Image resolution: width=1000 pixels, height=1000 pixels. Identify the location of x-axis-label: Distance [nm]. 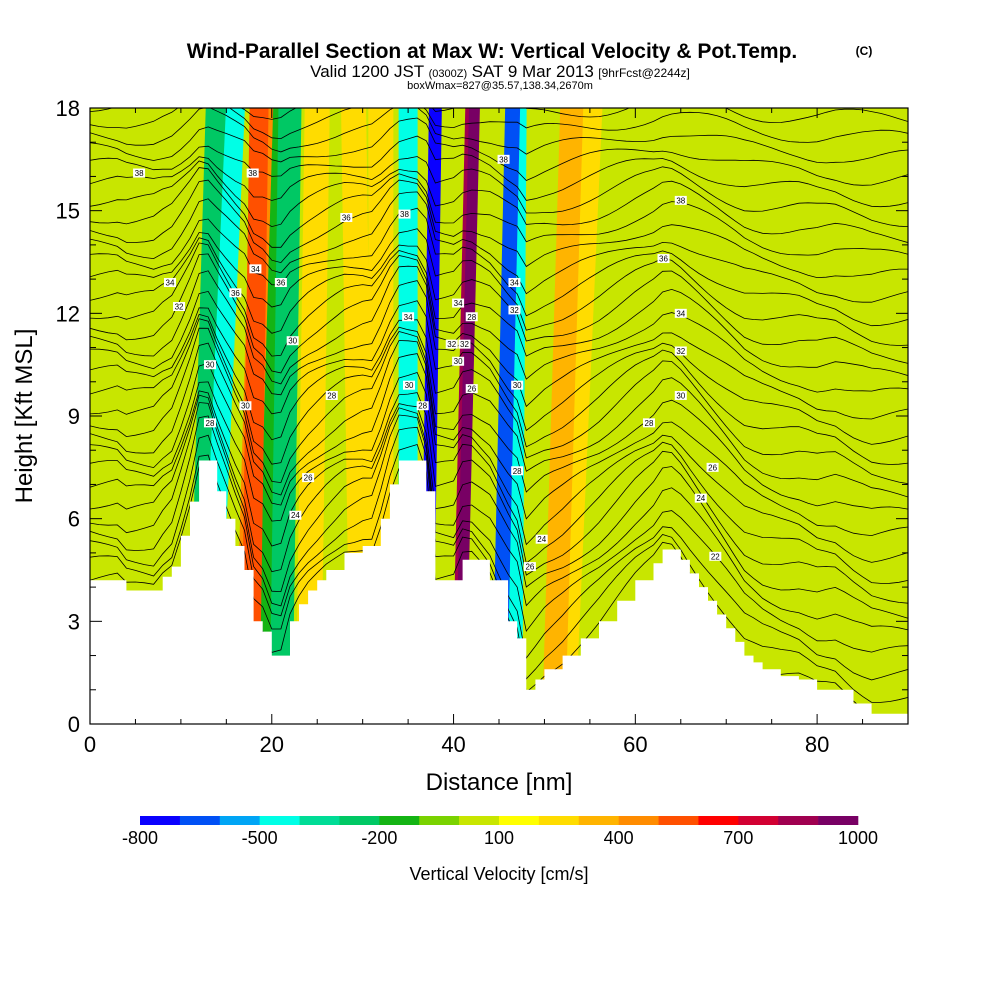
(499, 782).